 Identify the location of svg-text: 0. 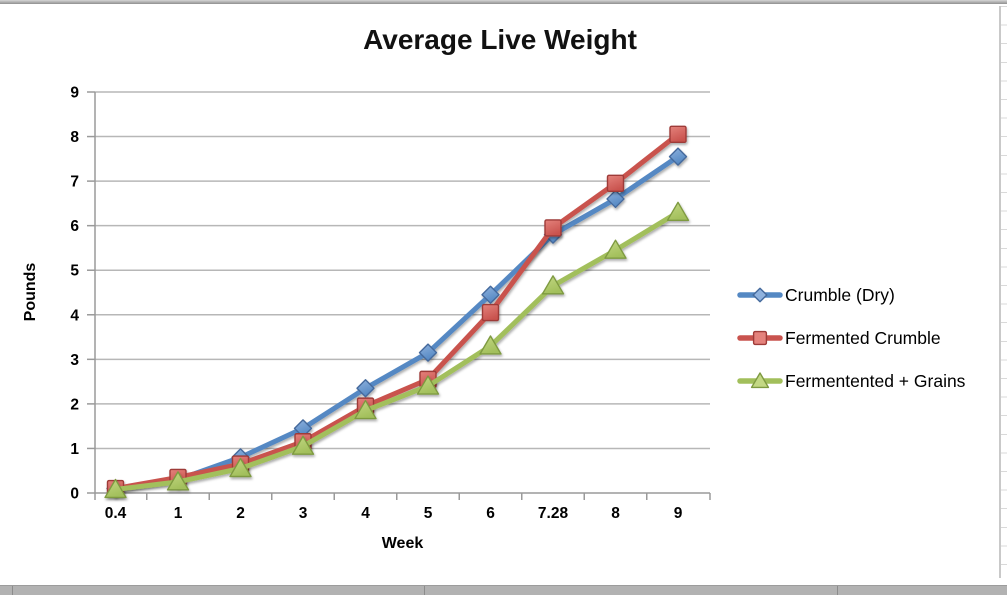
(74, 494).